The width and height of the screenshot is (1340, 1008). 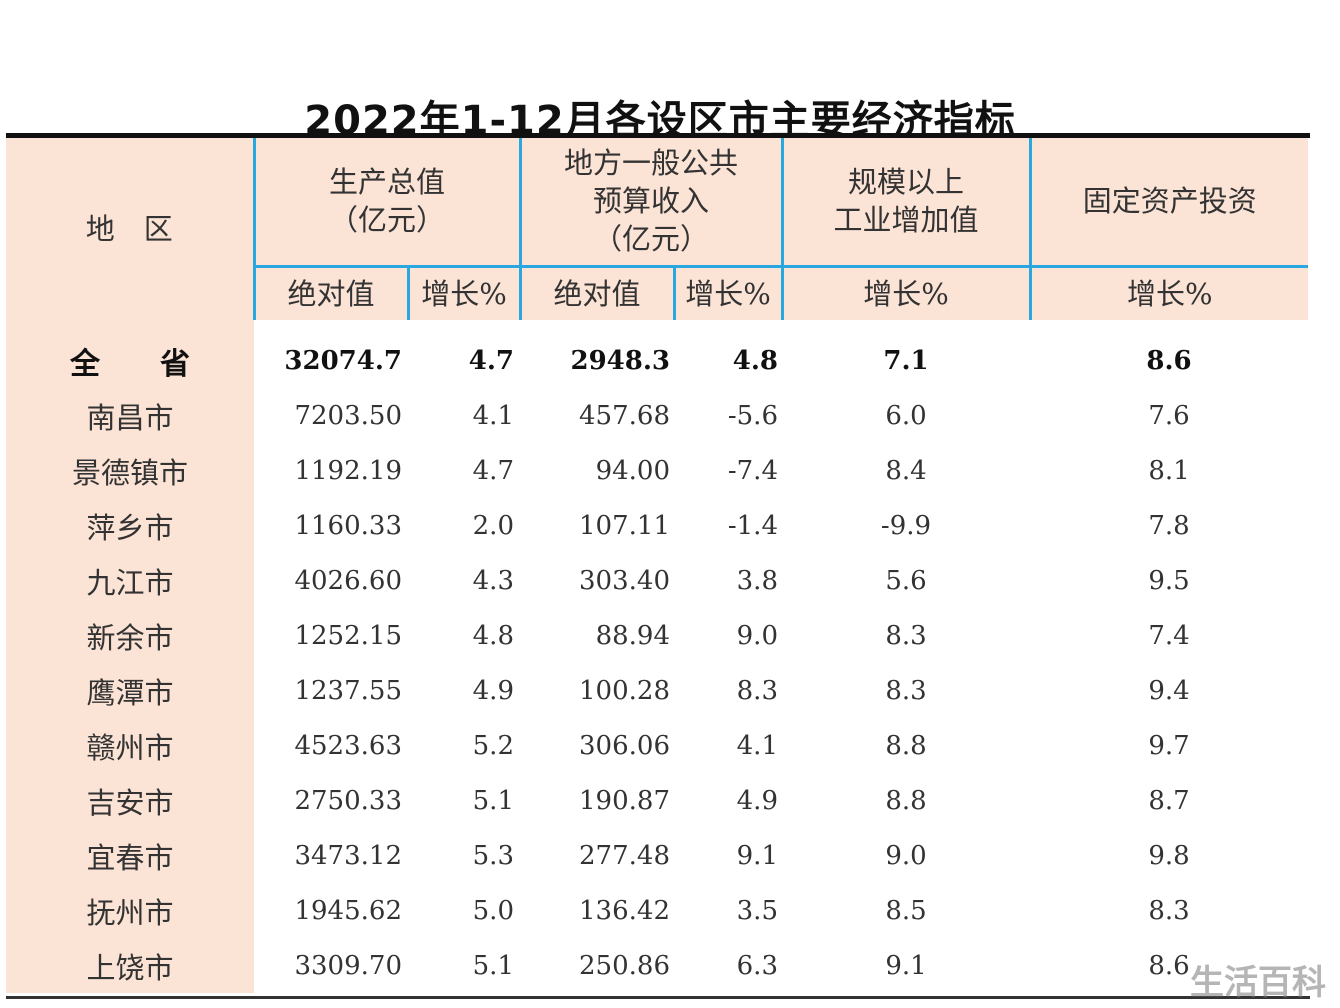 I want to click on table-row: 鹰潭市 1237.55 4.9 100.28 8.3 8.3 9.4, so click(x=657, y=690).